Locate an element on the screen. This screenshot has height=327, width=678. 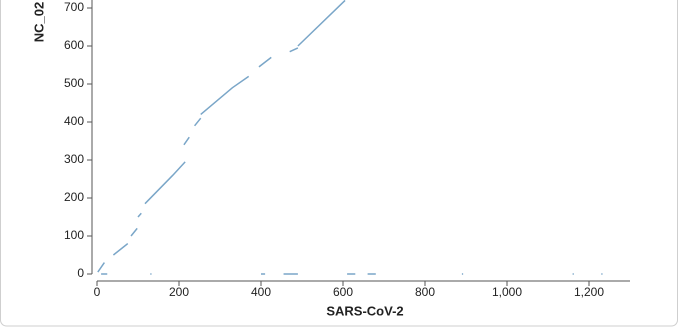
x-axis-title: SARS-CoV-2 is located at coordinates (364, 310).